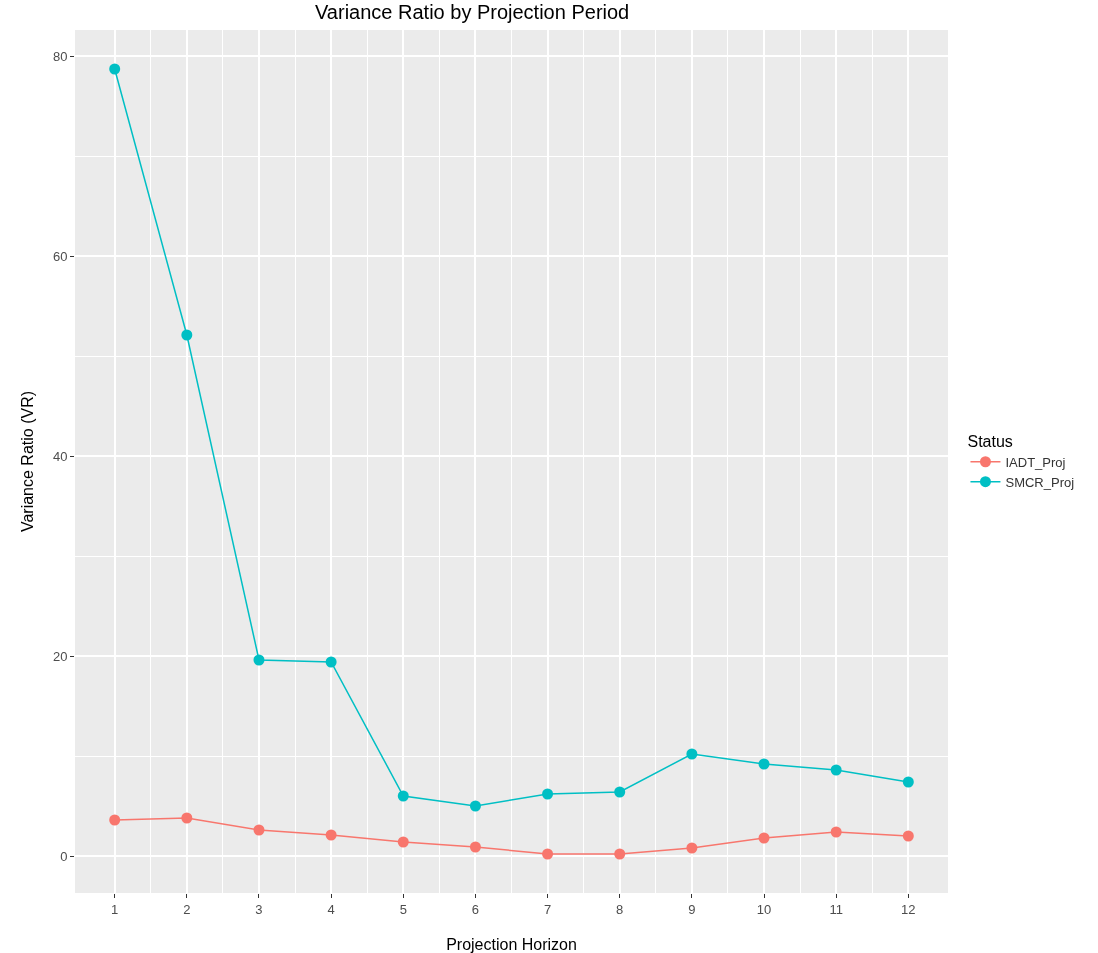 The width and height of the screenshot is (1098, 953). I want to click on legend-title: Status, so click(990, 441).